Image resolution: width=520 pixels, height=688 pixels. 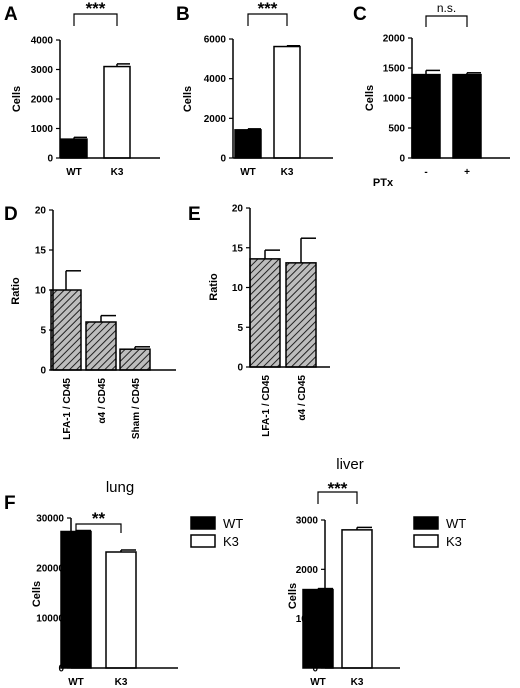 What do you see at coordinates (50, 569) in the screenshot?
I see `y-tick-label: 20000` at bounding box center [50, 569].